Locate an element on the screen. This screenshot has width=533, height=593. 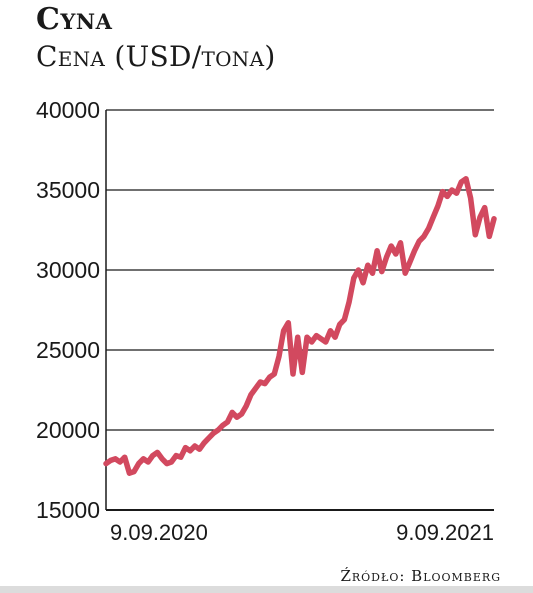
source-note: Źródło: Bloomberg is located at coordinates (420, 576).